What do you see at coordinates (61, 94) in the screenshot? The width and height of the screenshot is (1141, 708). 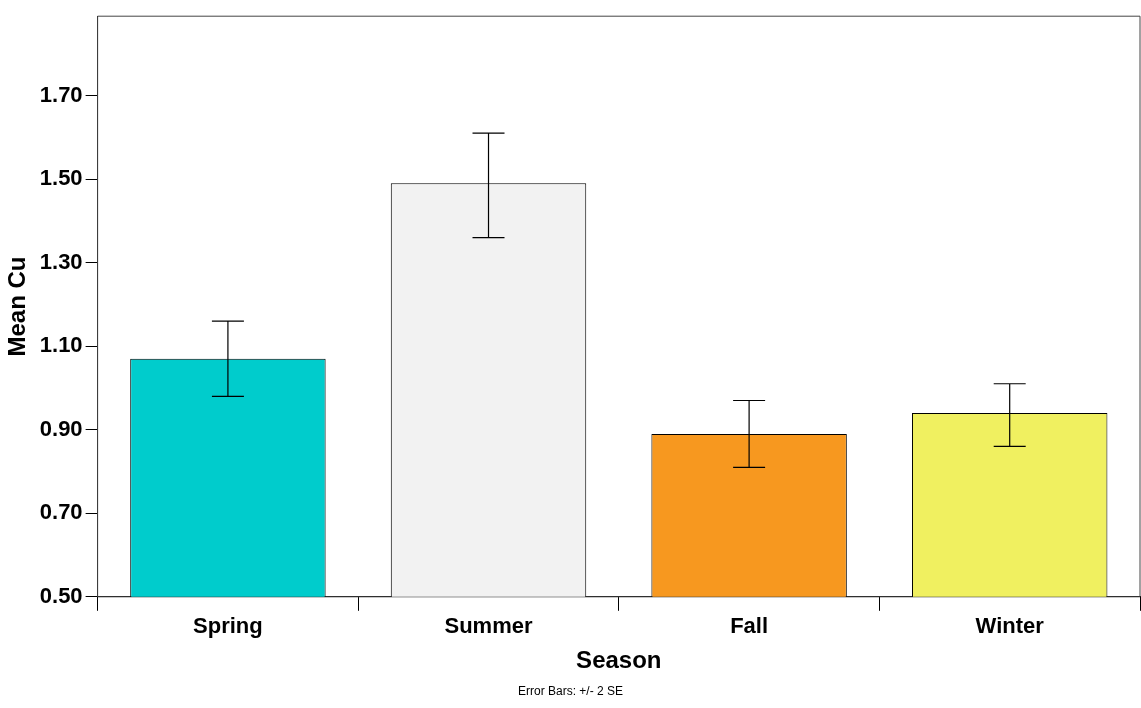 I see `y-tick-label: 1.70` at bounding box center [61, 94].